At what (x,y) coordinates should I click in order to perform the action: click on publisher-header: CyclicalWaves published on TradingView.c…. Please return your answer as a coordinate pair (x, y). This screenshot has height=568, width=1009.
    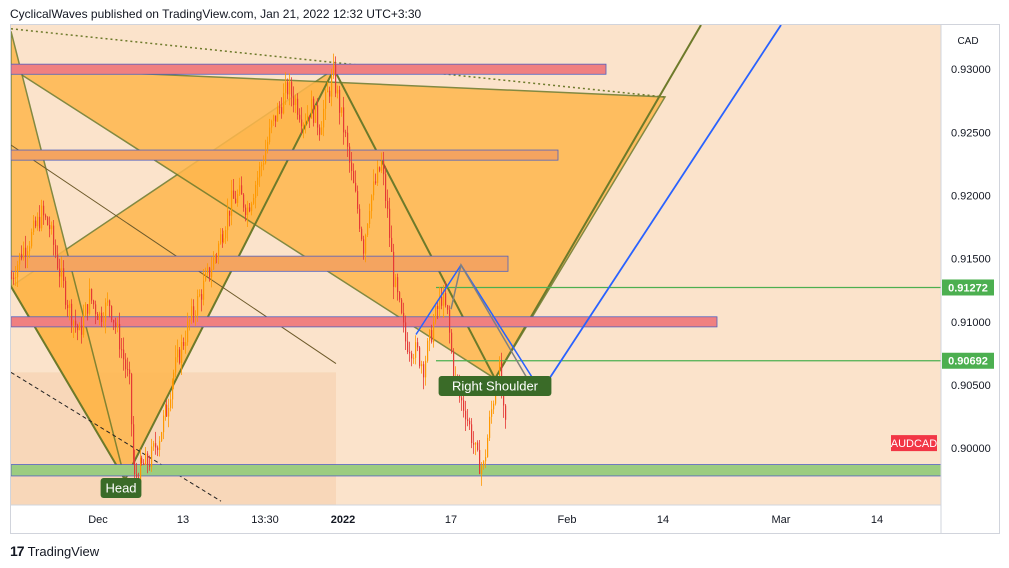
    Looking at the image, I should click on (216, 14).